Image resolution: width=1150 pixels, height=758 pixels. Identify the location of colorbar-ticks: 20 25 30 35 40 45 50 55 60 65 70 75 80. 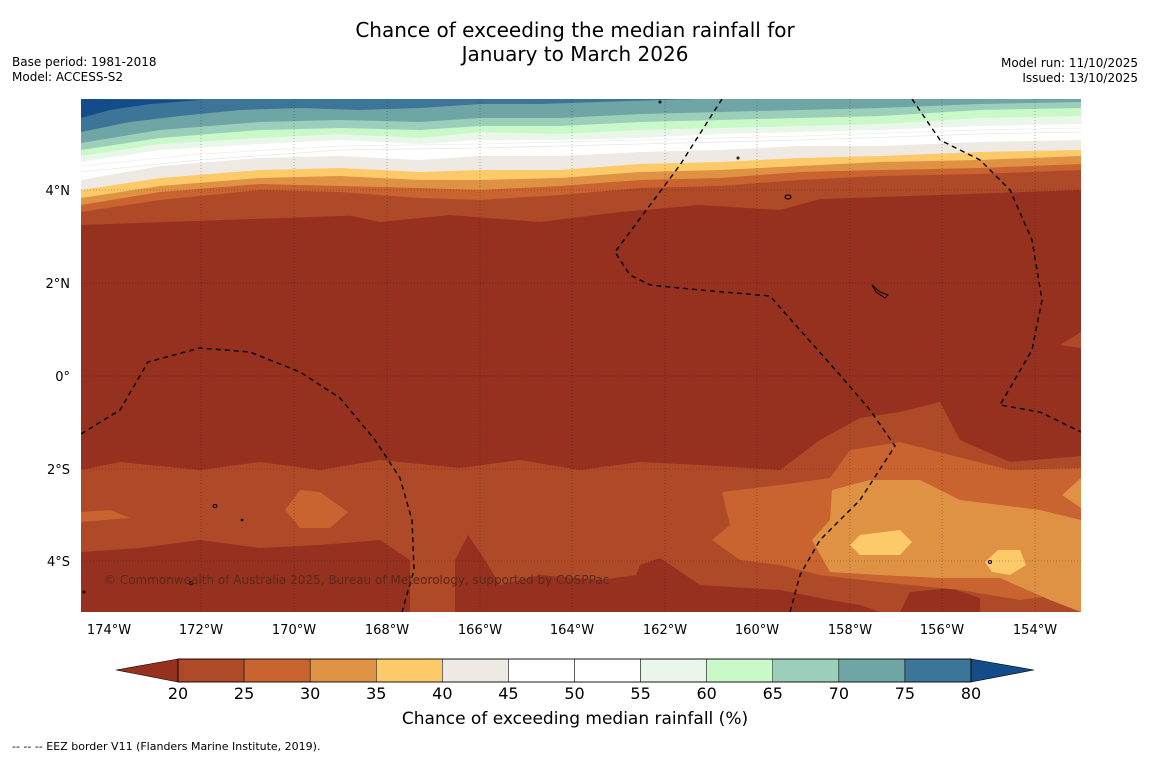
(574, 693).